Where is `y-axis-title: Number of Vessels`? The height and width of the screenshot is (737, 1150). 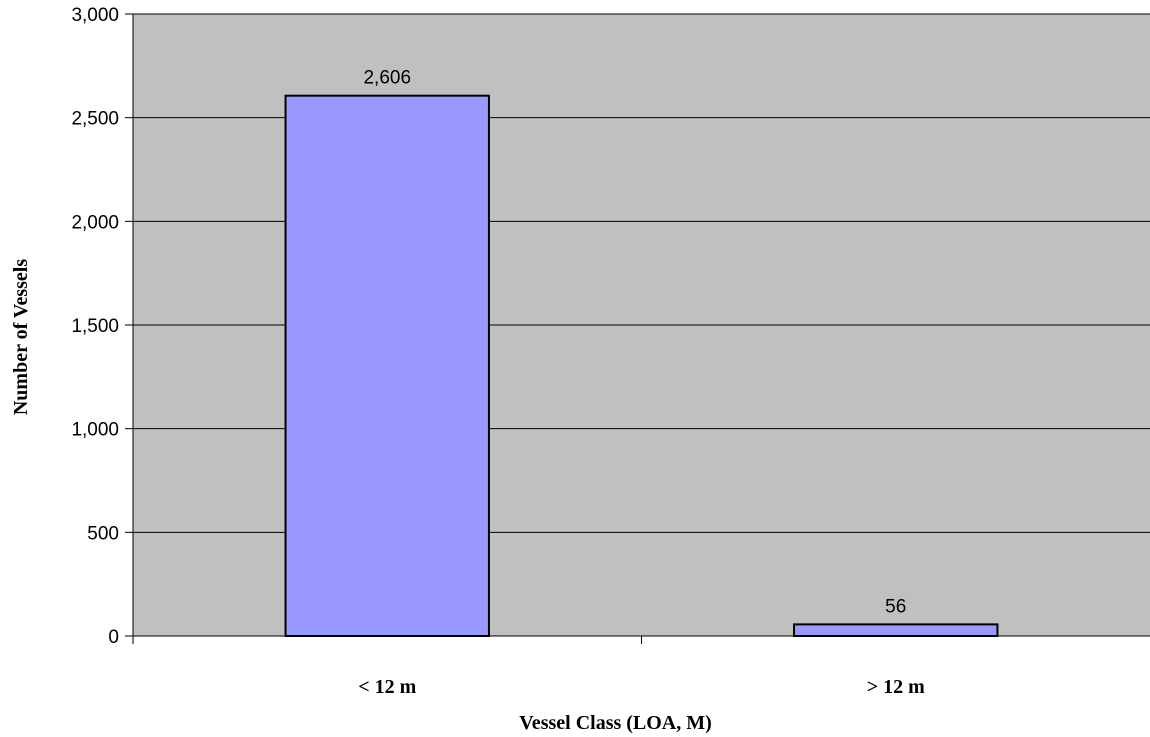 y-axis-title: Number of Vessels is located at coordinates (21, 337).